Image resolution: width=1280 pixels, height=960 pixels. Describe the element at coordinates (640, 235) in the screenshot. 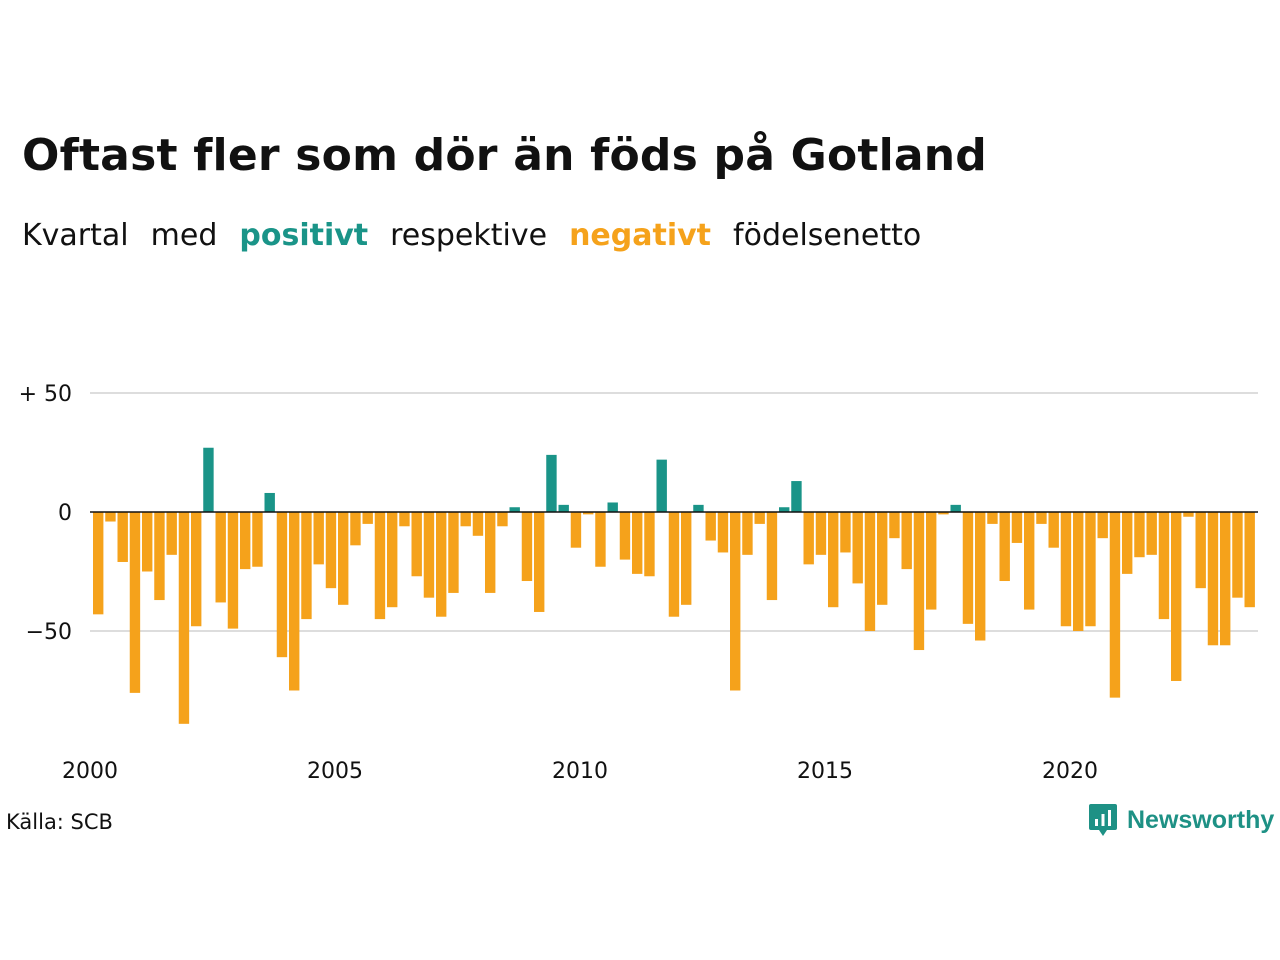

I see `legend-negative: negativt` at that location.